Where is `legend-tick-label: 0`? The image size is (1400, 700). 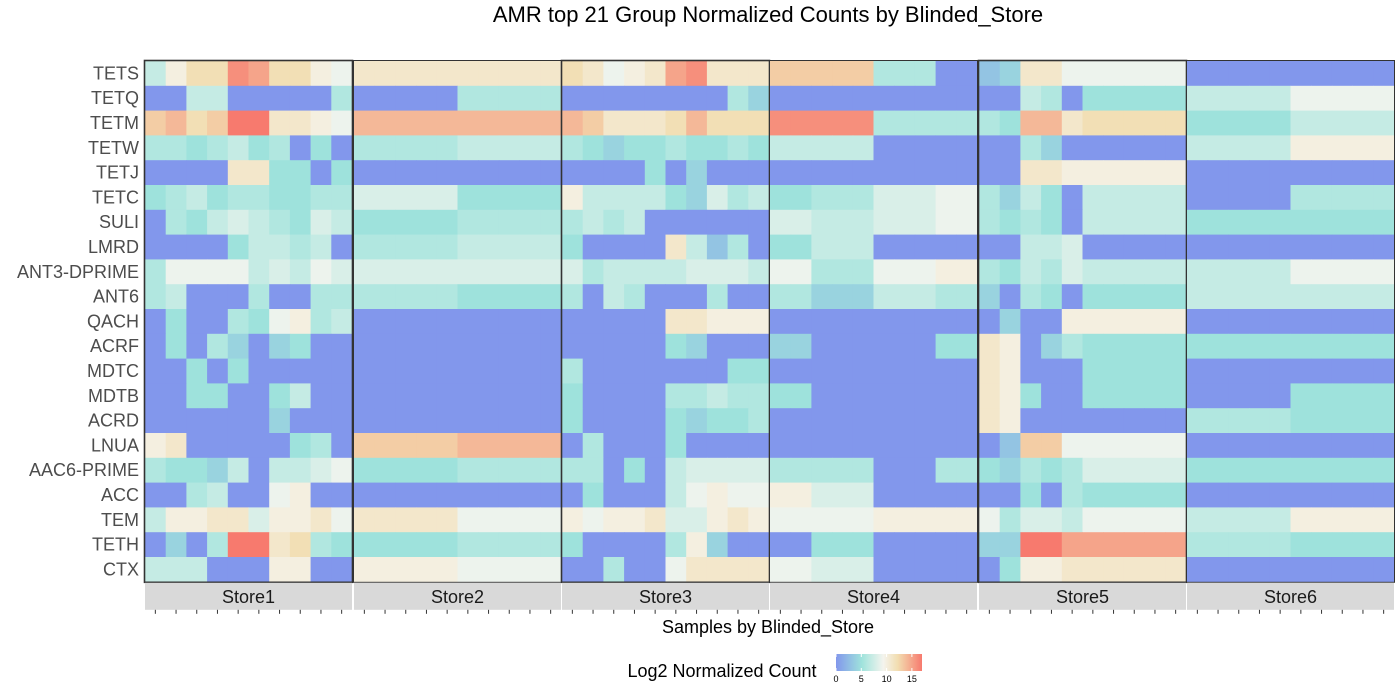 legend-tick-label: 0 is located at coordinates (835, 679).